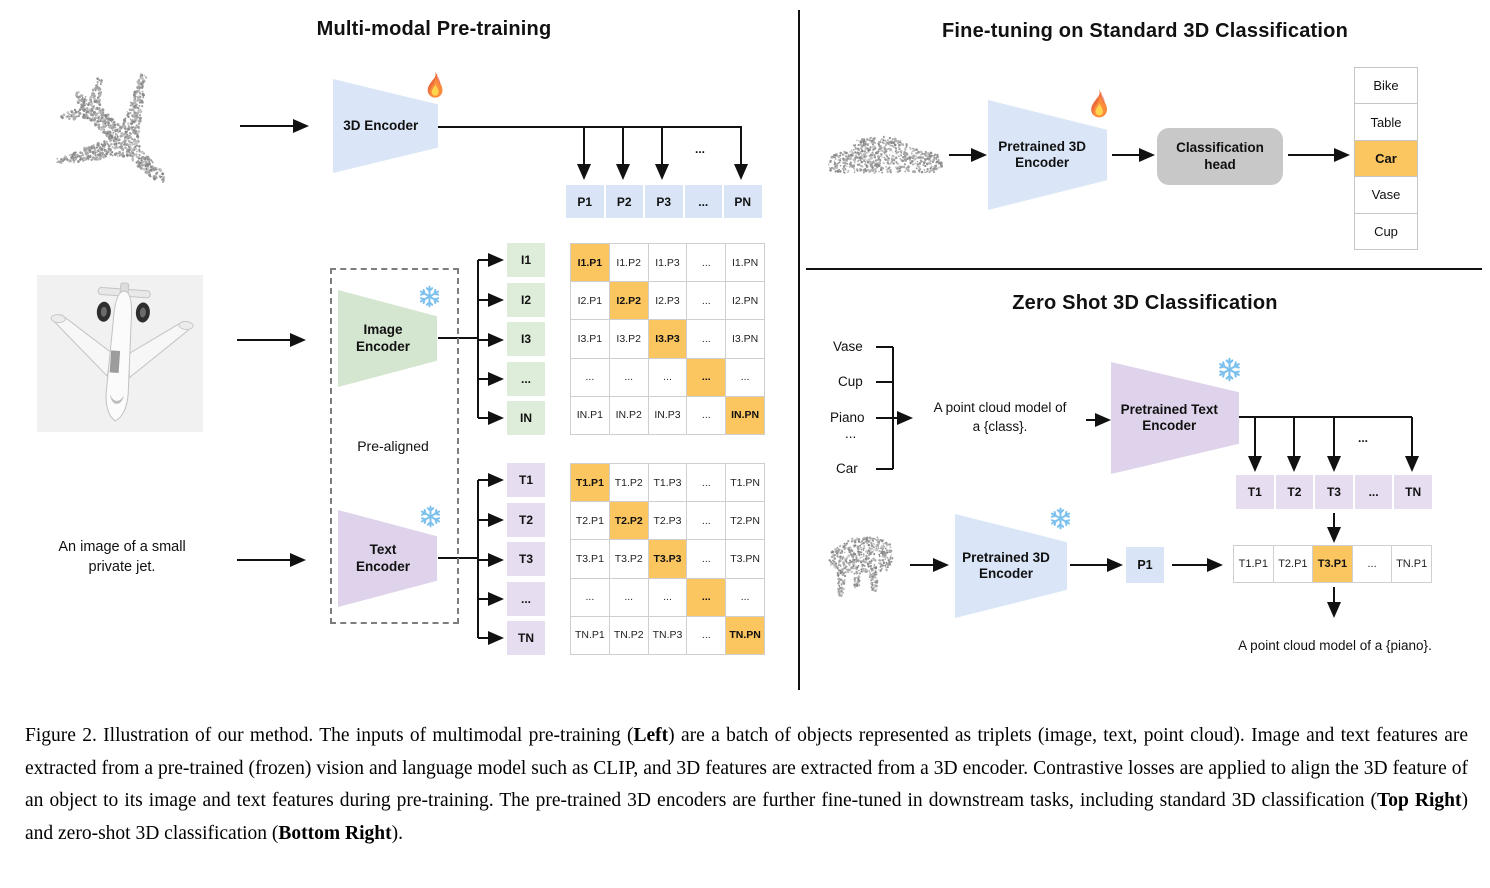 The width and height of the screenshot is (1490, 888). What do you see at coordinates (381, 125) in the screenshot?
I see `3d-encoder-label: 3D Encoder` at bounding box center [381, 125].